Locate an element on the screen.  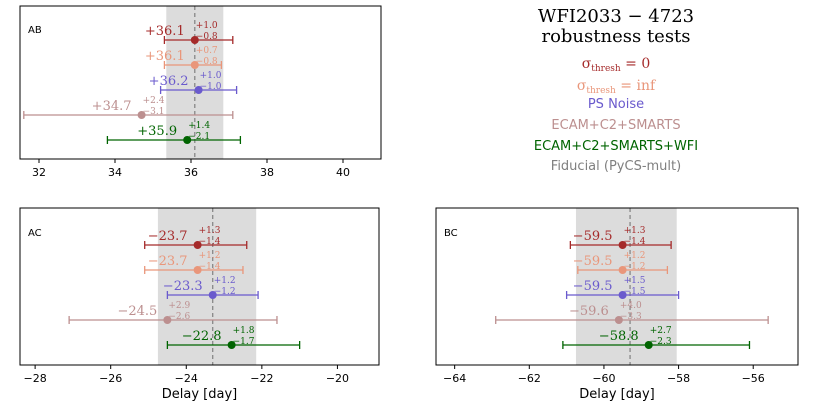
error-plus-label: +4.0 is located at coordinates (631, 306).